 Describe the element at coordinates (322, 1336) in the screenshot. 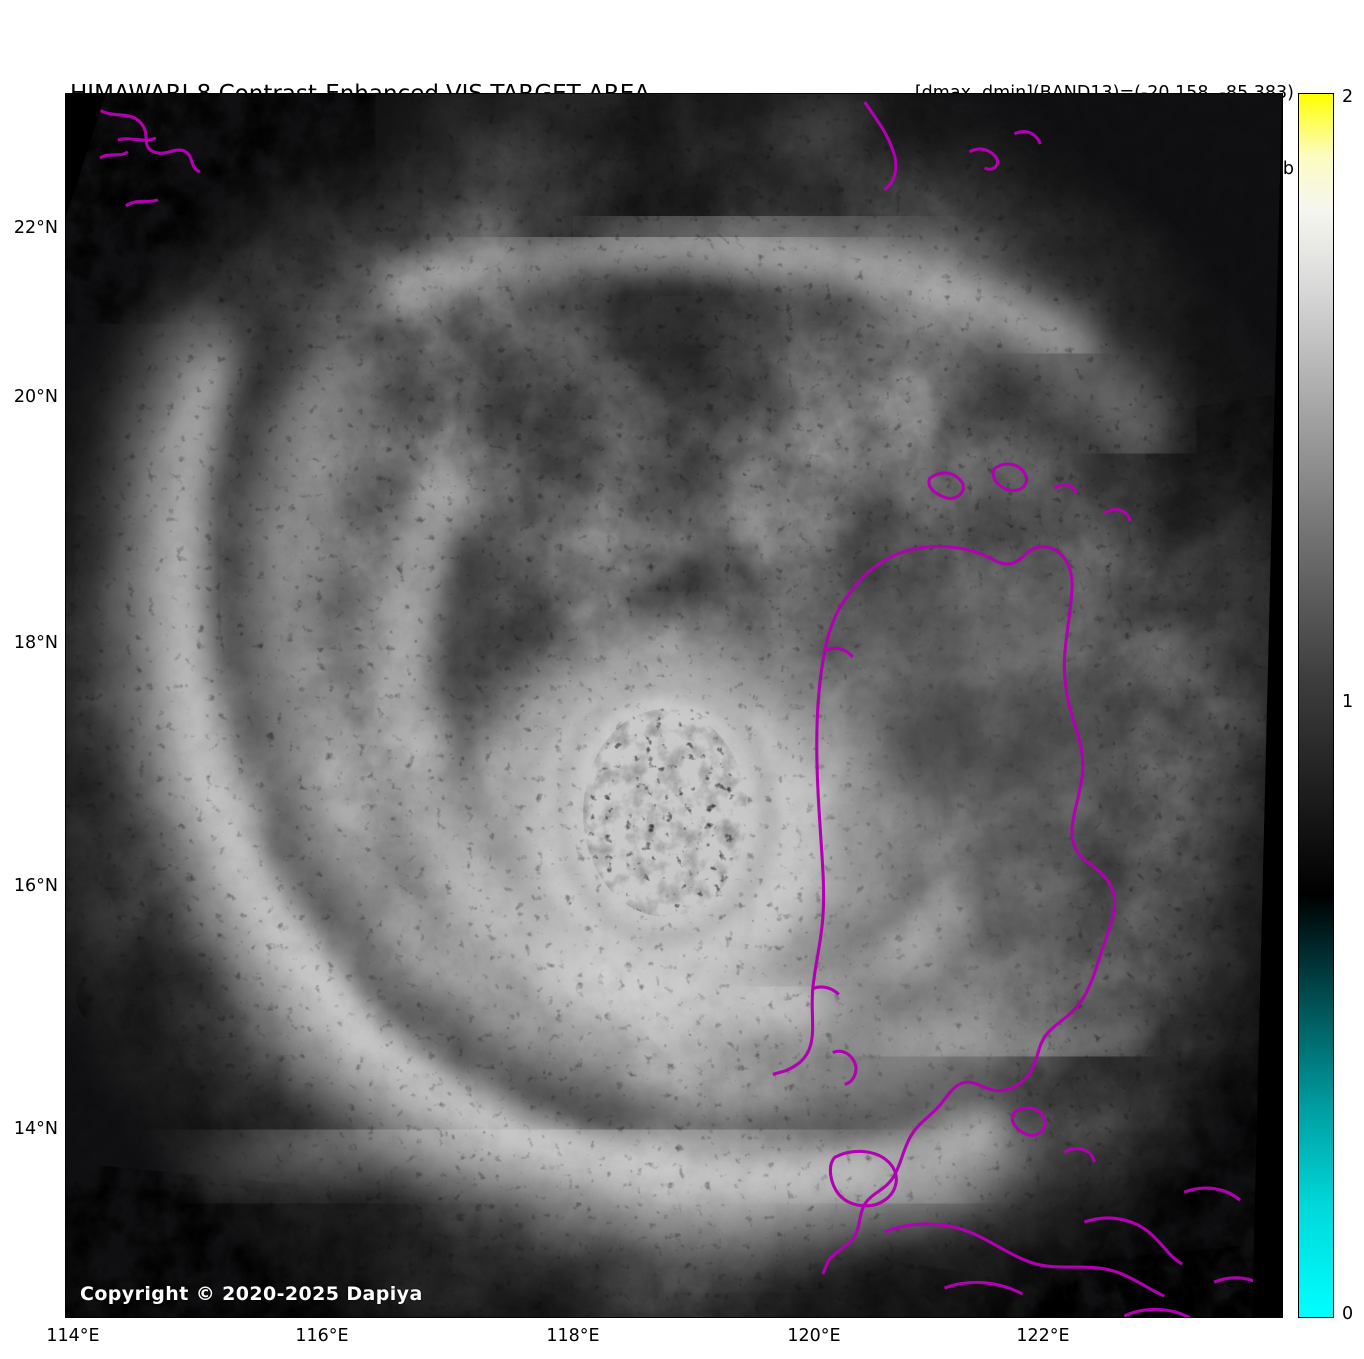

I see `xtick-116E: 116°E` at that location.